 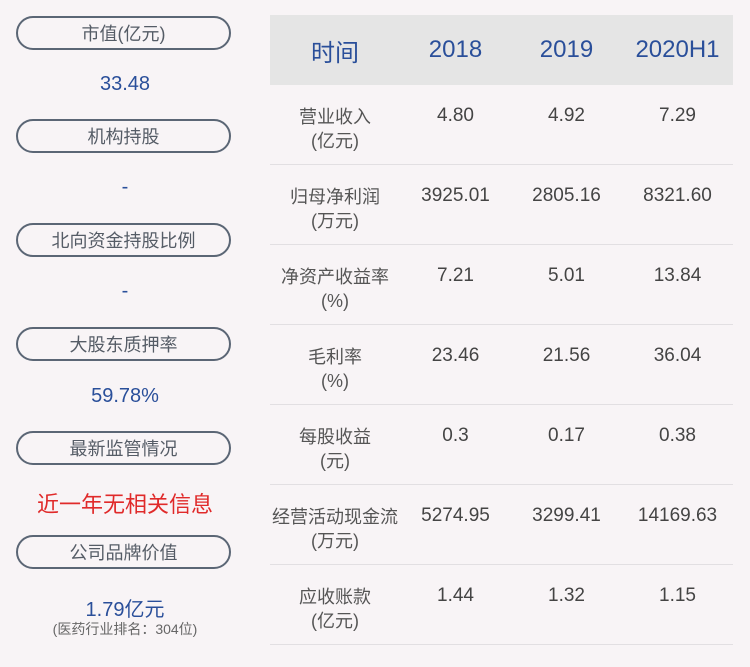 What do you see at coordinates (455, 515) in the screenshot?
I see `cell: 5274.95` at bounding box center [455, 515].